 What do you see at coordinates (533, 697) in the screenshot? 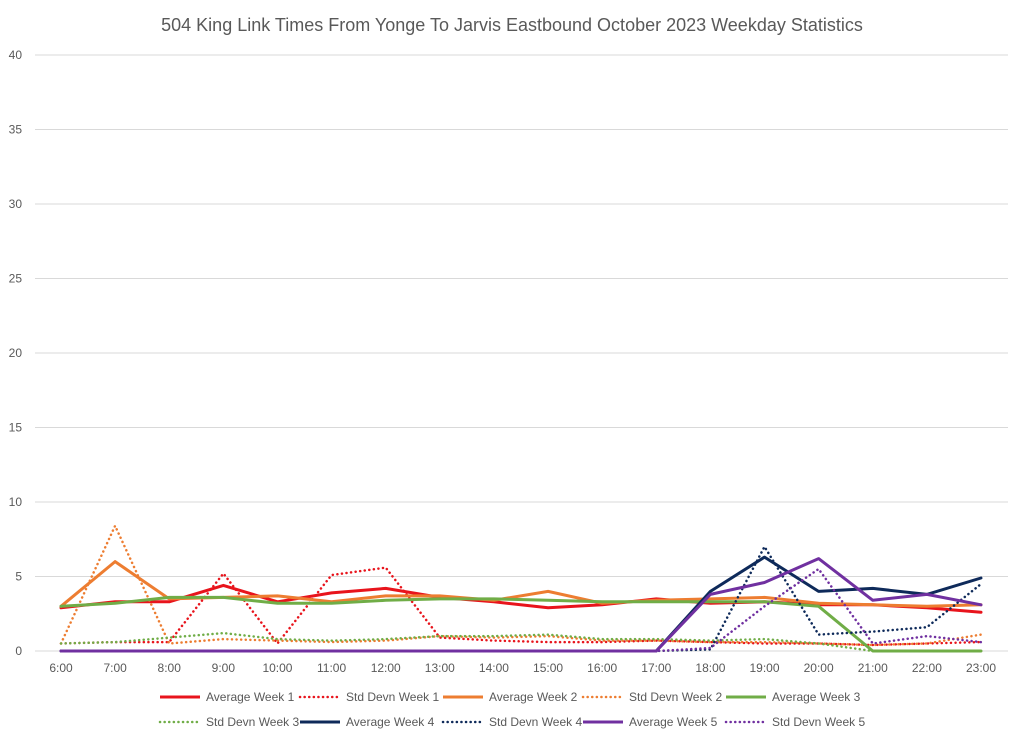
I see `legend-label: Average Week 2` at bounding box center [533, 697].